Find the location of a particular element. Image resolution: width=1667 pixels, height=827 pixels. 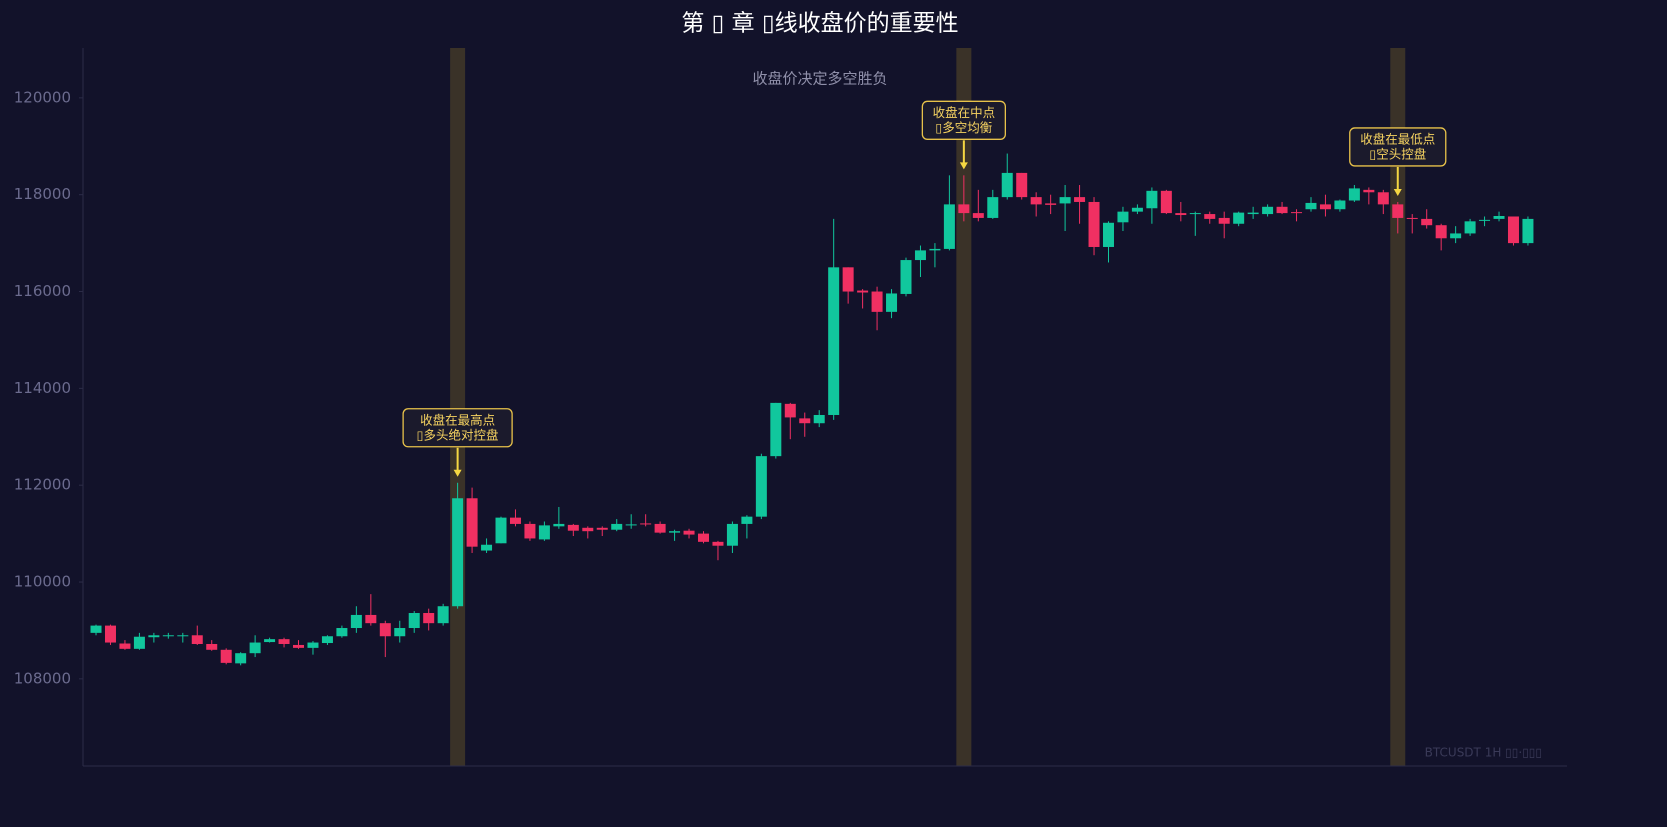

annotation-text: ▯空头控盘 is located at coordinates (1397, 153).